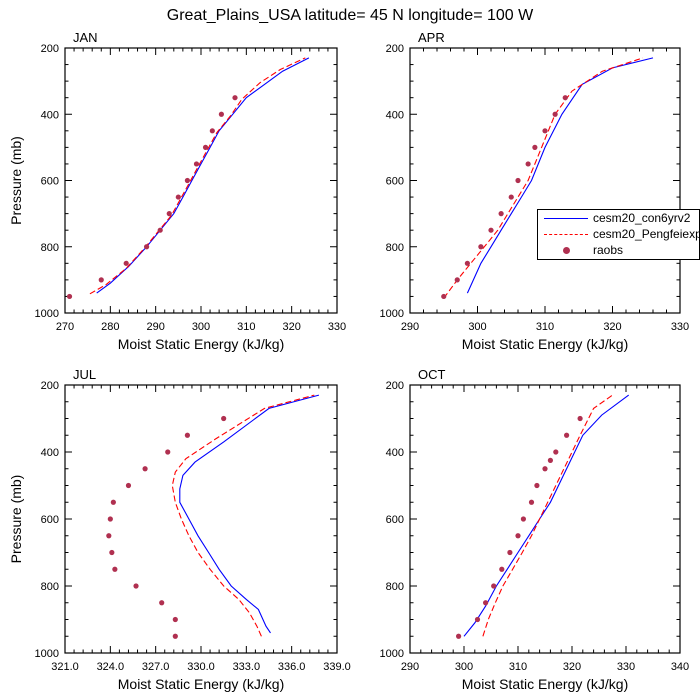  I want to click on legend-item-model2: cesm20_Pengfeiexp8, so click(618, 235).